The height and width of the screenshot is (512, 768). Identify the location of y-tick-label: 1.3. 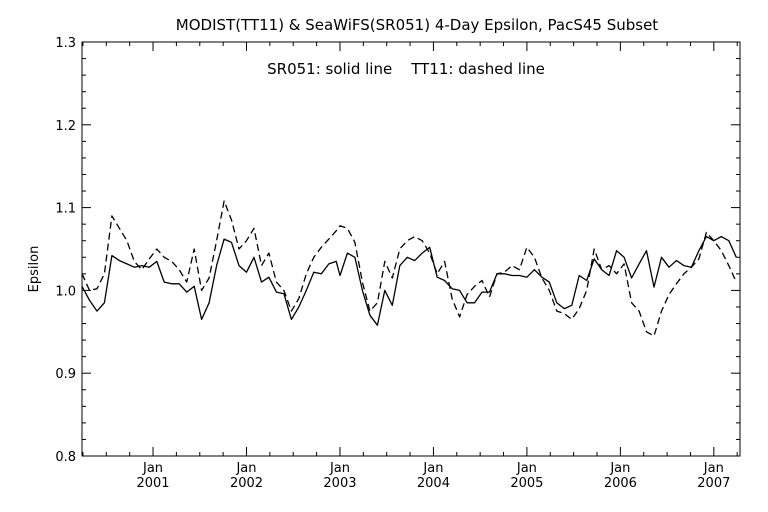
(65, 43).